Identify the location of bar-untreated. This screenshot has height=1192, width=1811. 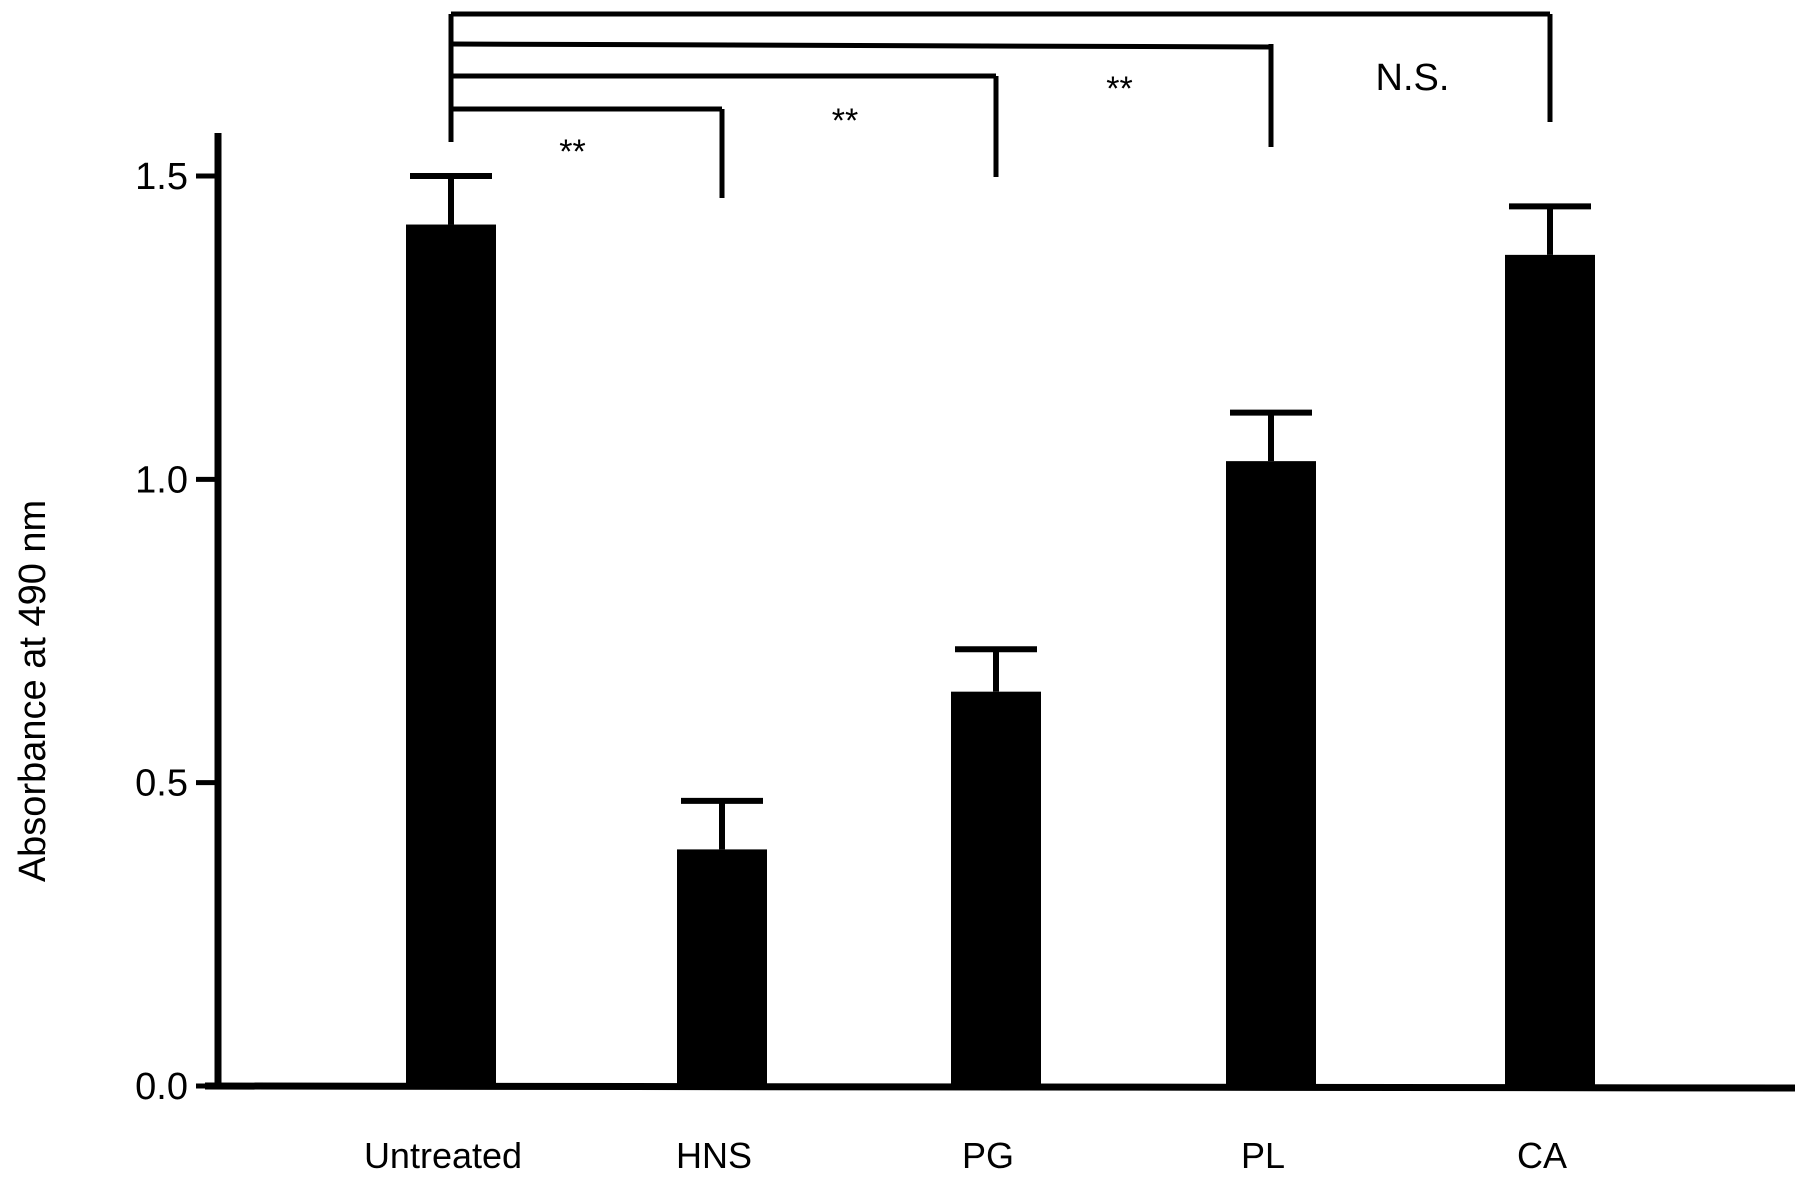
(451, 655).